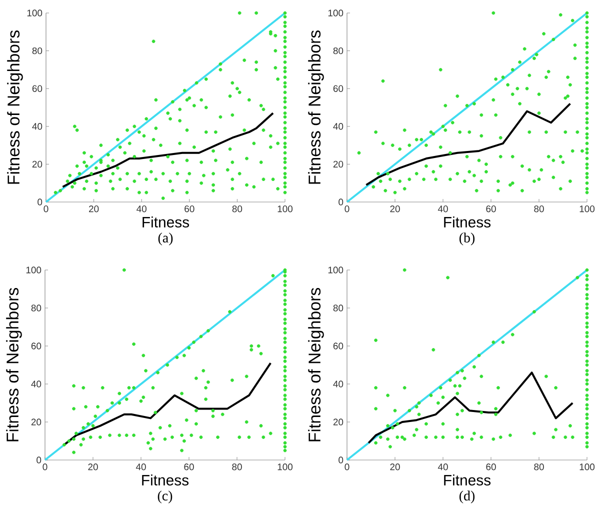 This screenshot has height=518, width=608. I want to click on text: (a), so click(165, 239).